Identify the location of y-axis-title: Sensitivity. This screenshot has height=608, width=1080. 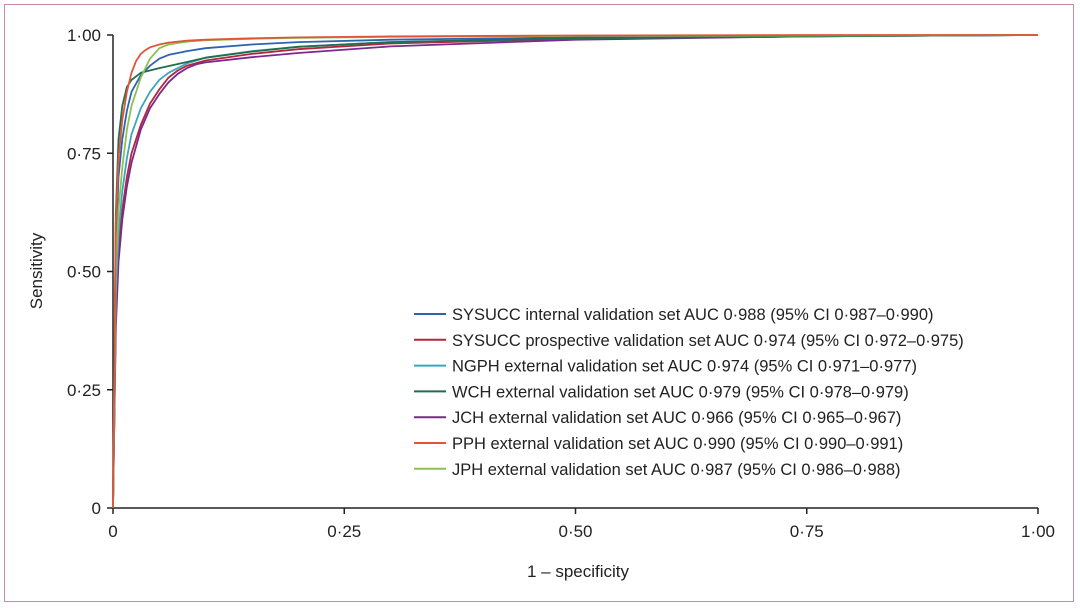
(36, 270).